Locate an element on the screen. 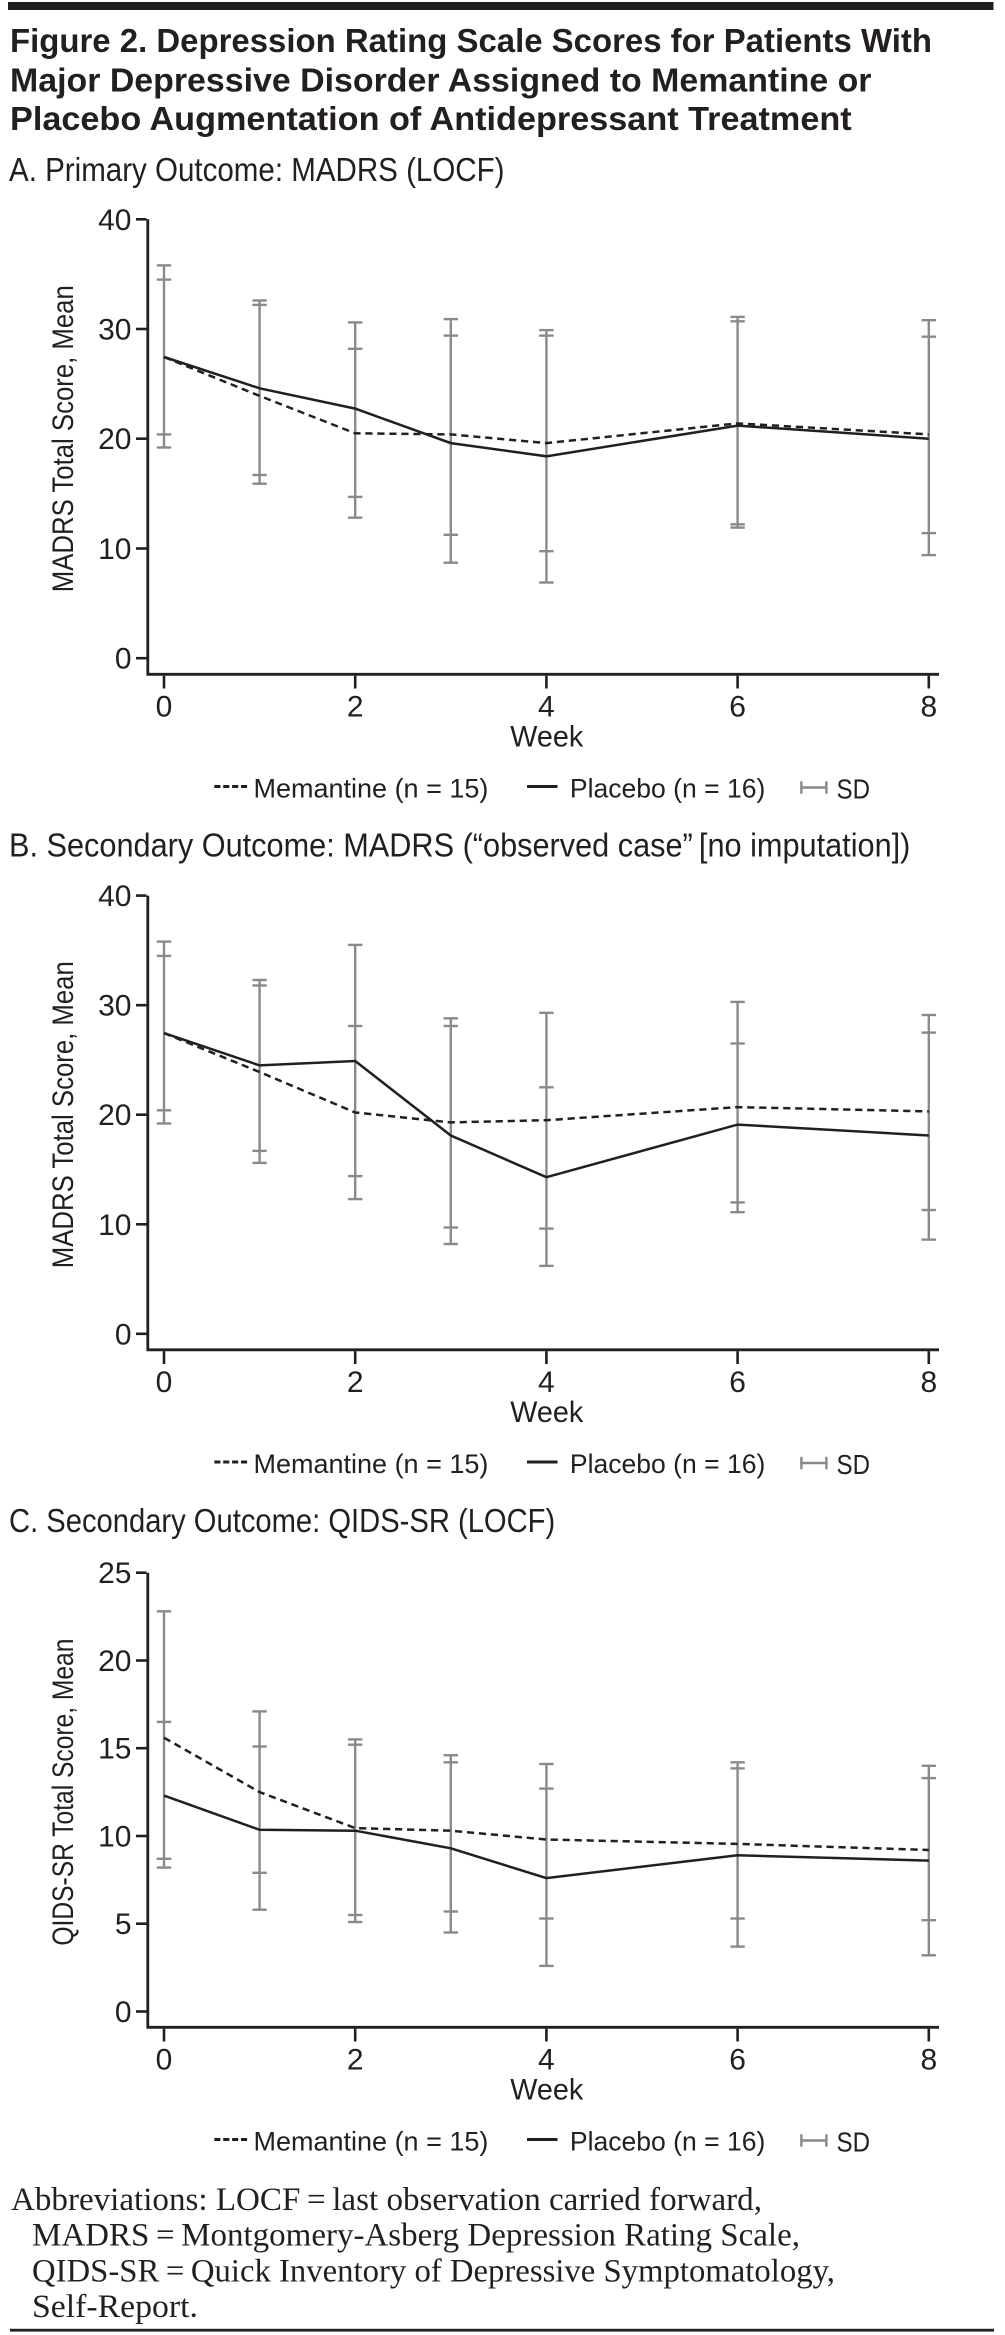  svg-text:A. Primary Outcome: MADRS (LOC: A. Primary Outcome: MADRS (LOCF) is located at coordinates (257, 169).